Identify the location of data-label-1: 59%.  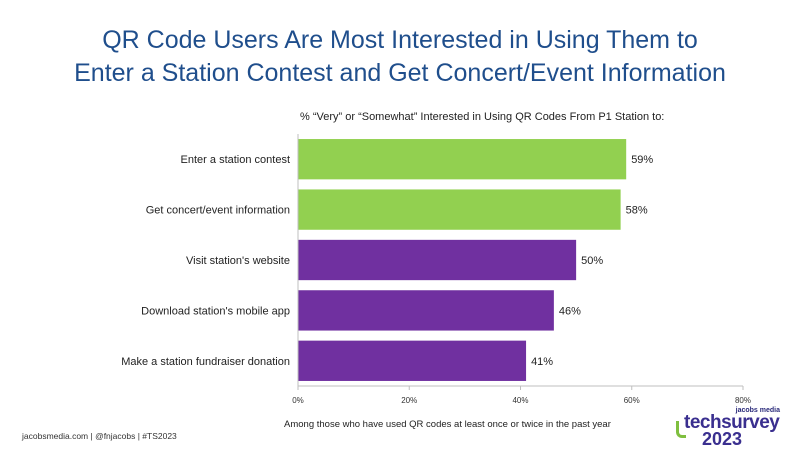
(642, 160).